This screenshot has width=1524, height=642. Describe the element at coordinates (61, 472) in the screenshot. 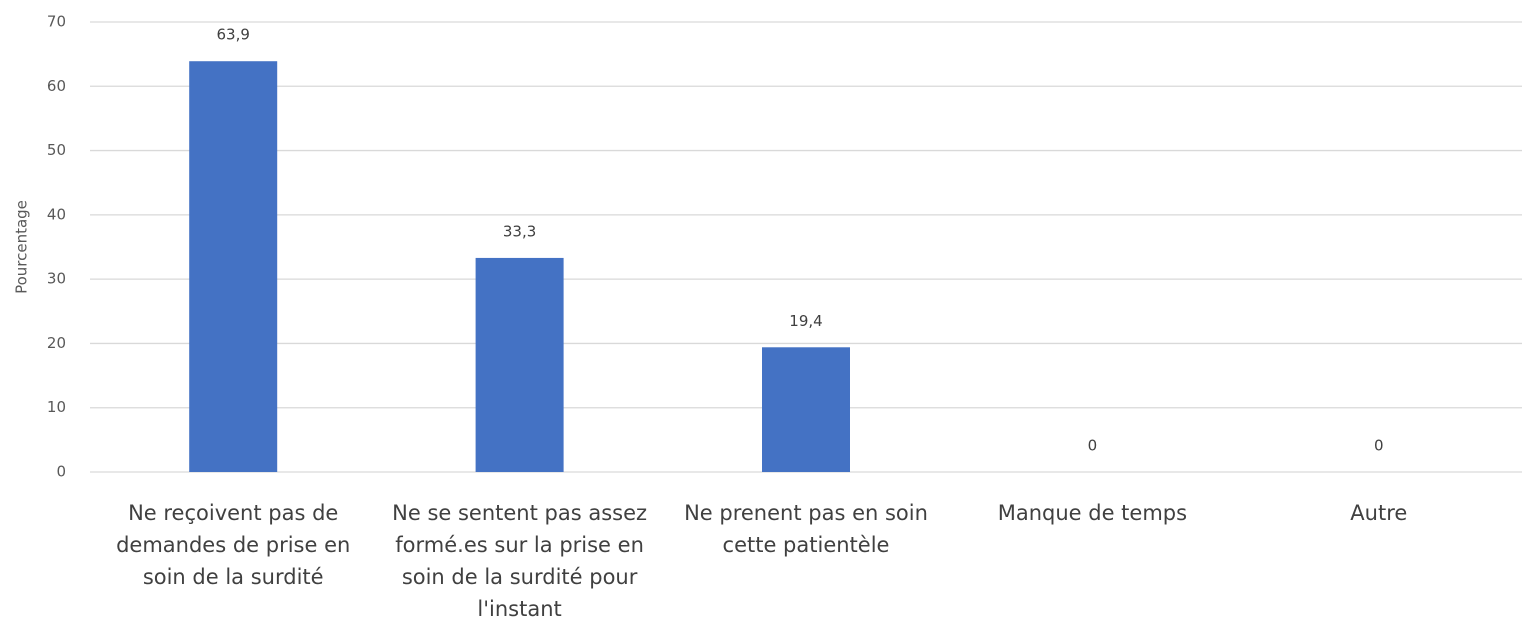

I see `y-tick-label: 0` at that location.